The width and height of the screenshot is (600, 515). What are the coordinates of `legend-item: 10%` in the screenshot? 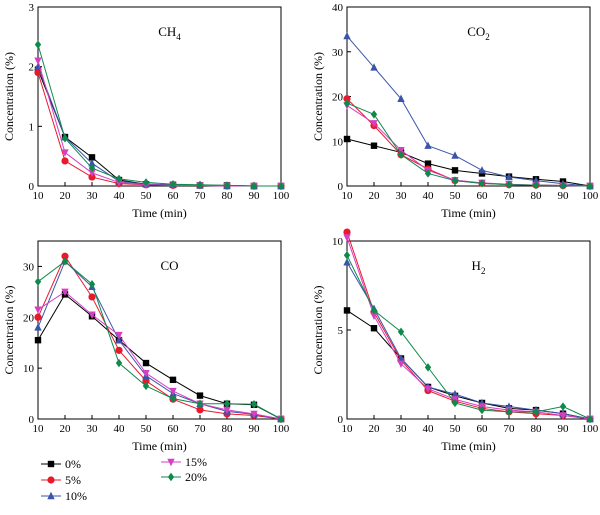 It's located at (64, 496).